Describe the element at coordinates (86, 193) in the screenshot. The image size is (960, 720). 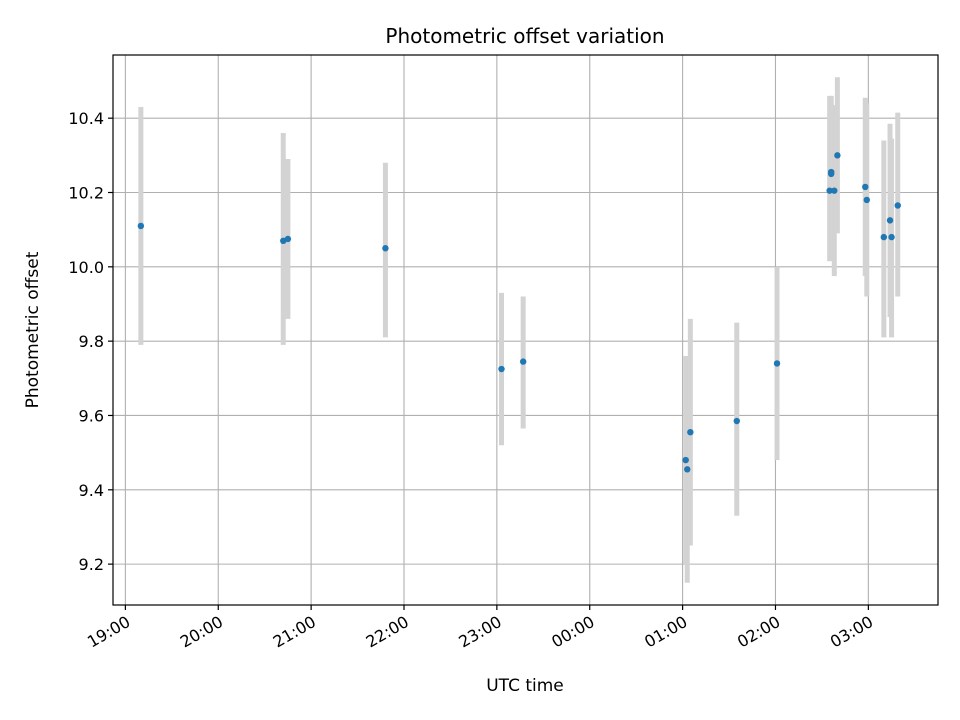
I see `y-tick-label: 10.2` at that location.